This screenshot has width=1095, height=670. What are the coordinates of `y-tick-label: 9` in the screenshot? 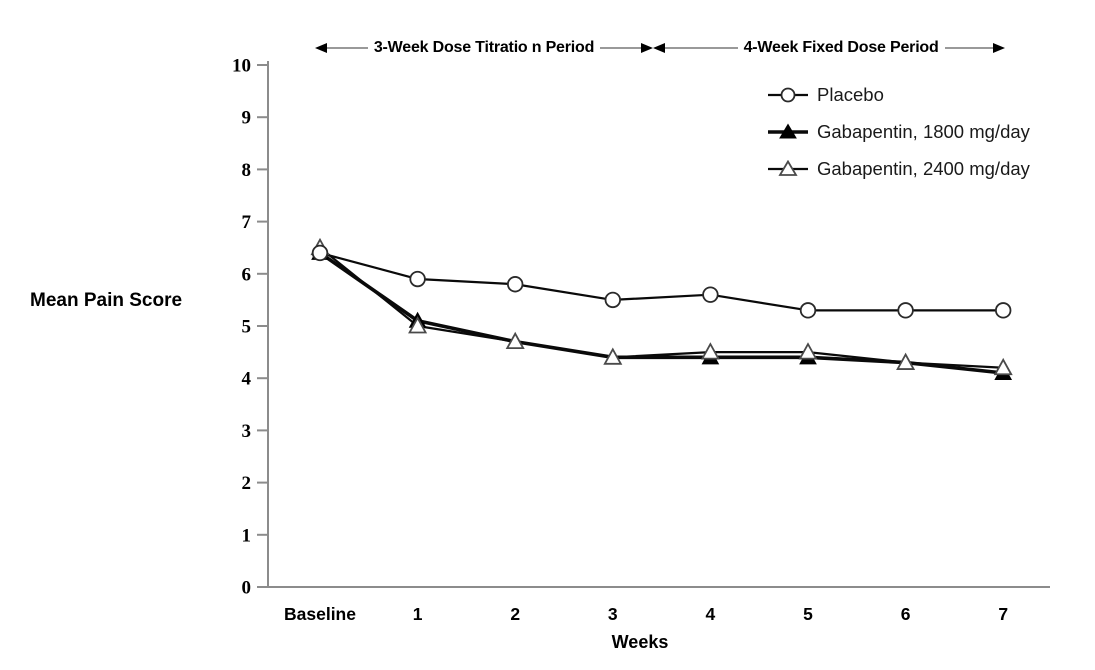 It's located at (247, 118).